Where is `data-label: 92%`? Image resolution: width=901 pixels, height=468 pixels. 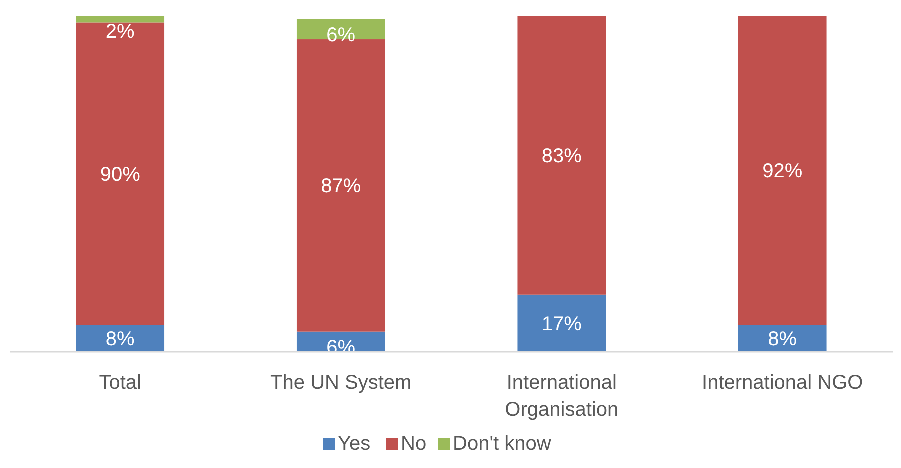
data-label: 92% is located at coordinates (782, 171).